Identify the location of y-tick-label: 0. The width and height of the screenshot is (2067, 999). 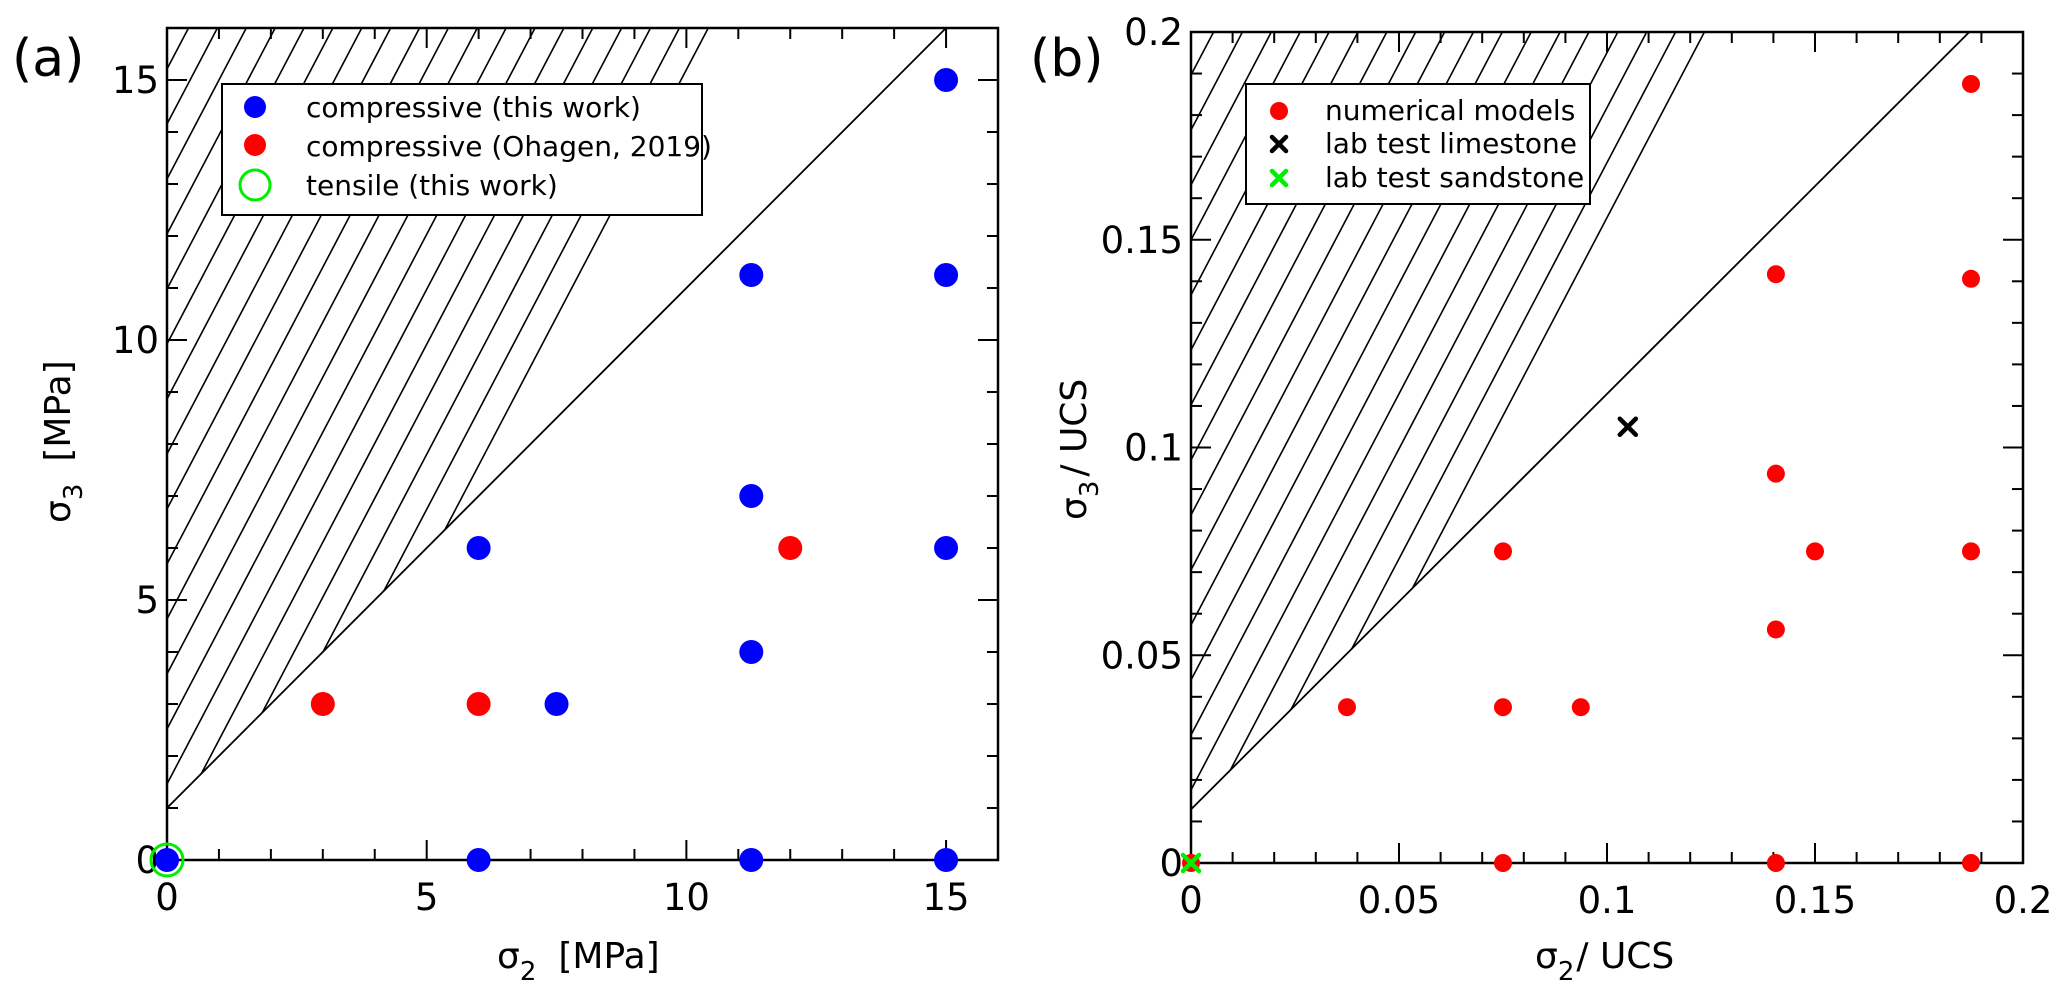
(1171, 863).